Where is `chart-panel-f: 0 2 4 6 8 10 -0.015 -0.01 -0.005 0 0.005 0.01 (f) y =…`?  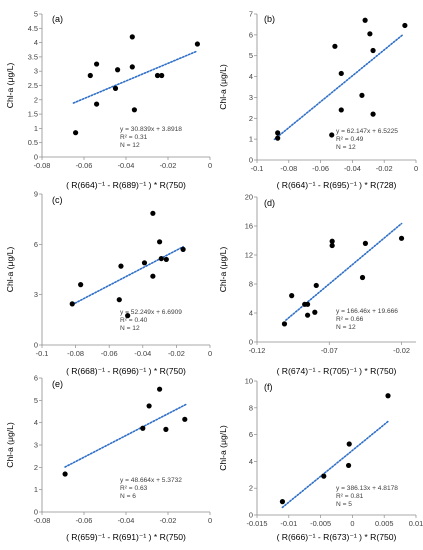 chart-panel-f: 0 2 4 6 8 10 -0.015 -0.01 -0.005 0 0.005 0.01 (f) y =… is located at coordinates (320, 460).